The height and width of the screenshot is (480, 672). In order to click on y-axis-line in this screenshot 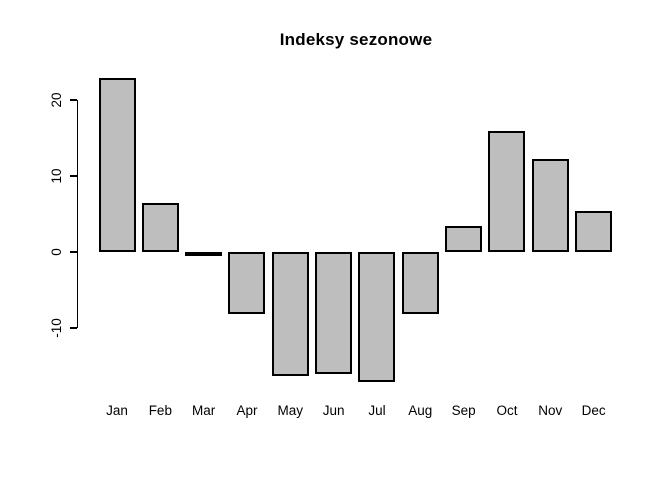, I will do `click(77, 214)`.